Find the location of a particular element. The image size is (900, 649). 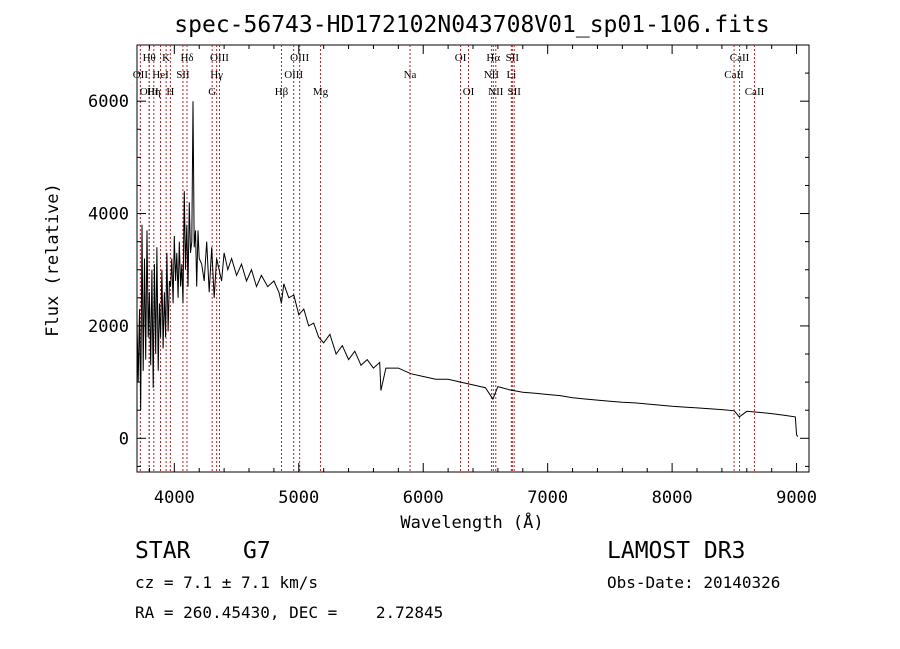

x-tick-label: 8000 is located at coordinates (672, 498).